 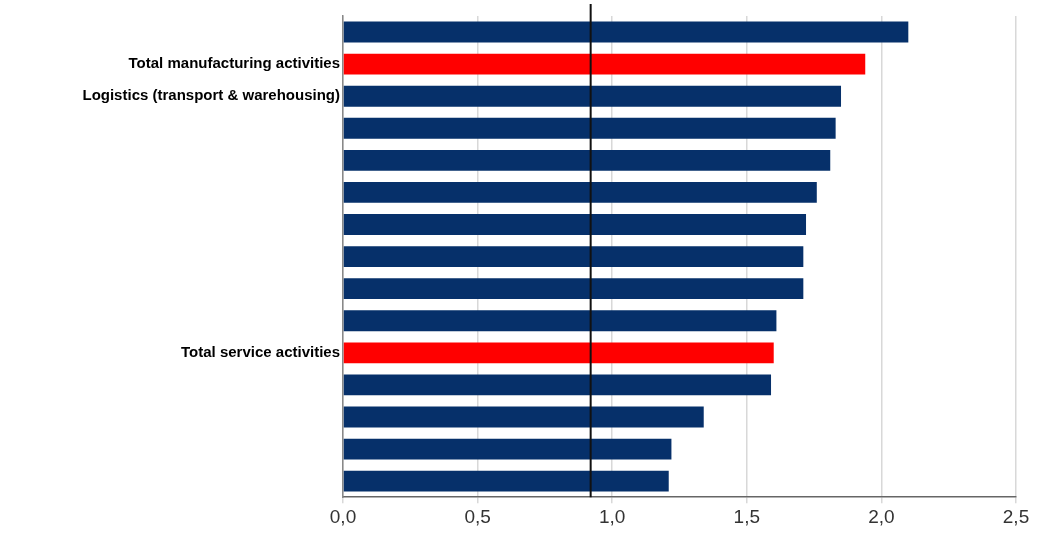 I want to click on x-tick-label: 1,5, so click(x=747, y=516).